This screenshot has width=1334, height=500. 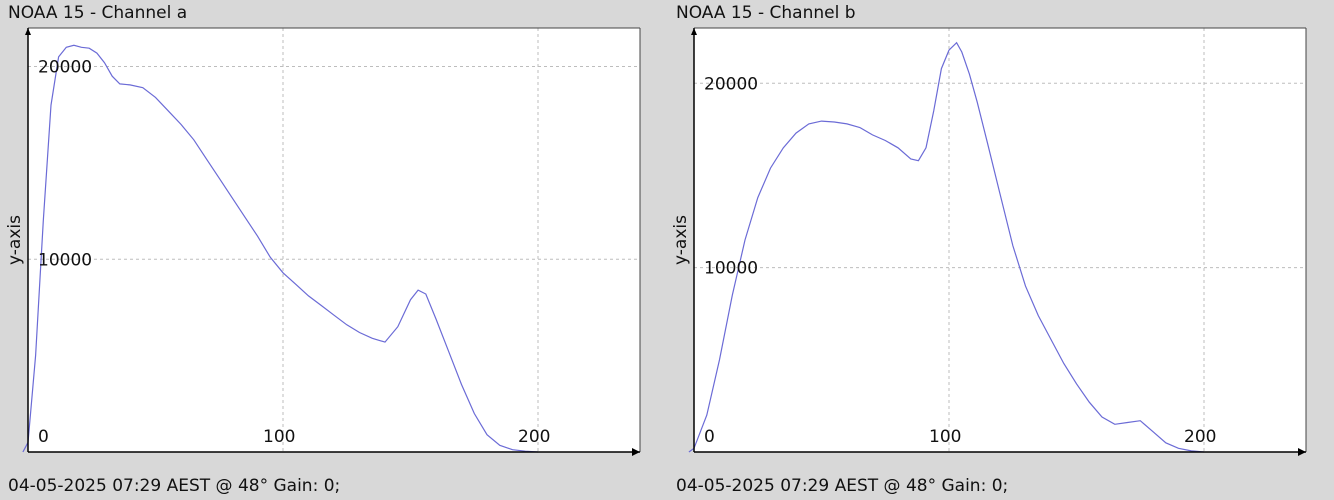 I want to click on chart-title: NOAA 15 - Channel a, so click(x=98, y=13).